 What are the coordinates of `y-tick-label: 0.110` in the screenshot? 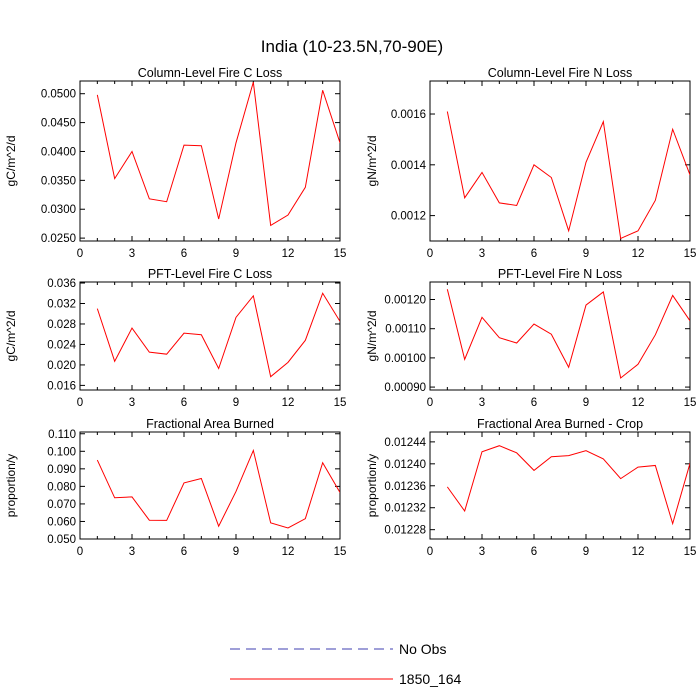 It's located at (62, 435).